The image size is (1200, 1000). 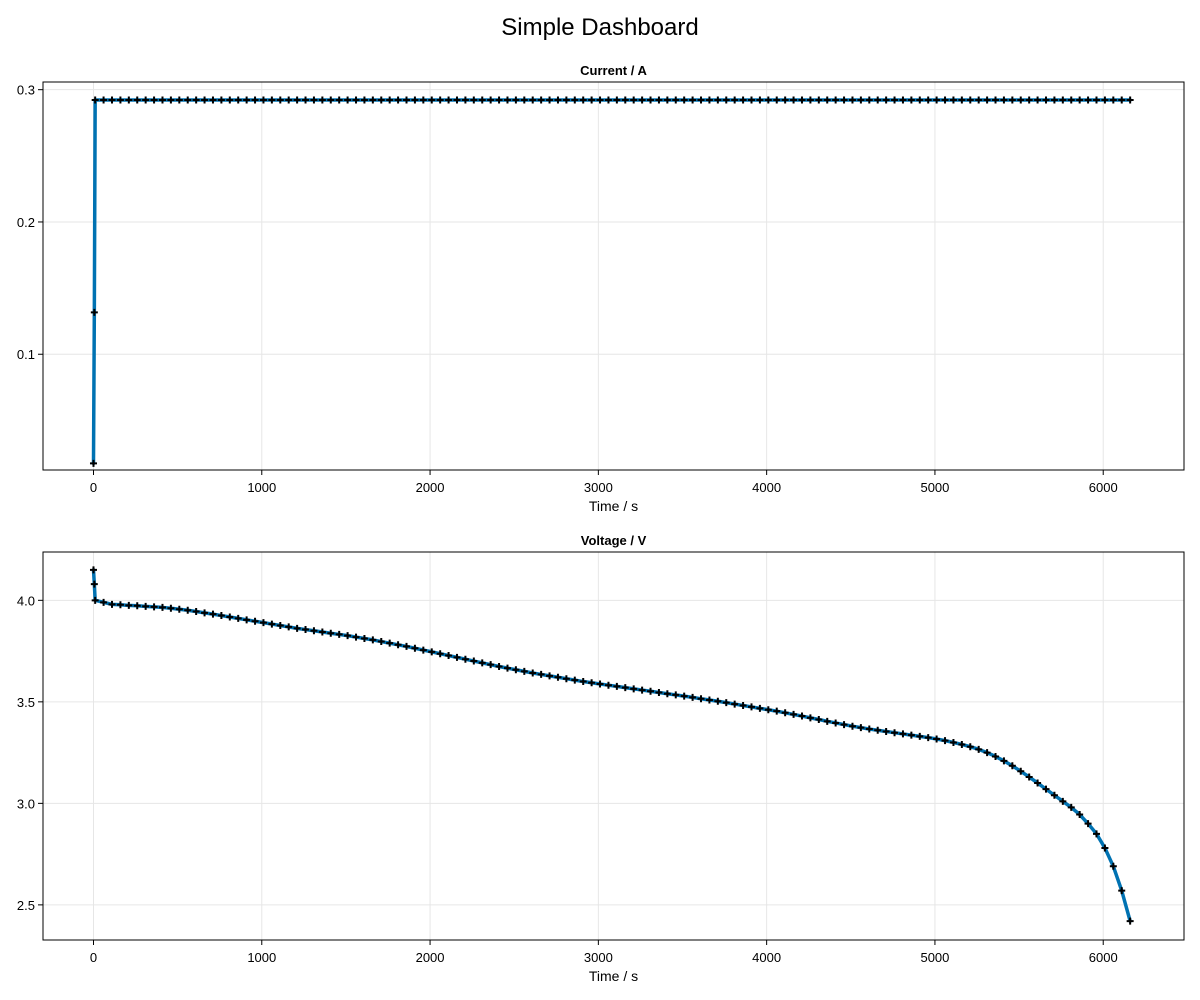 I want to click on y-tick-label: 0.1, so click(x=26, y=354).